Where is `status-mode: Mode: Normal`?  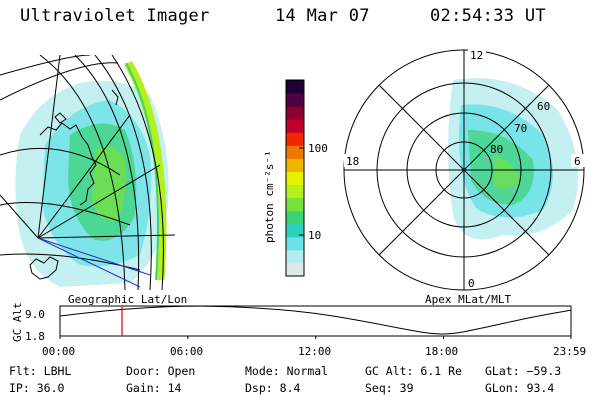 status-mode: Mode: Normal is located at coordinates (287, 371).